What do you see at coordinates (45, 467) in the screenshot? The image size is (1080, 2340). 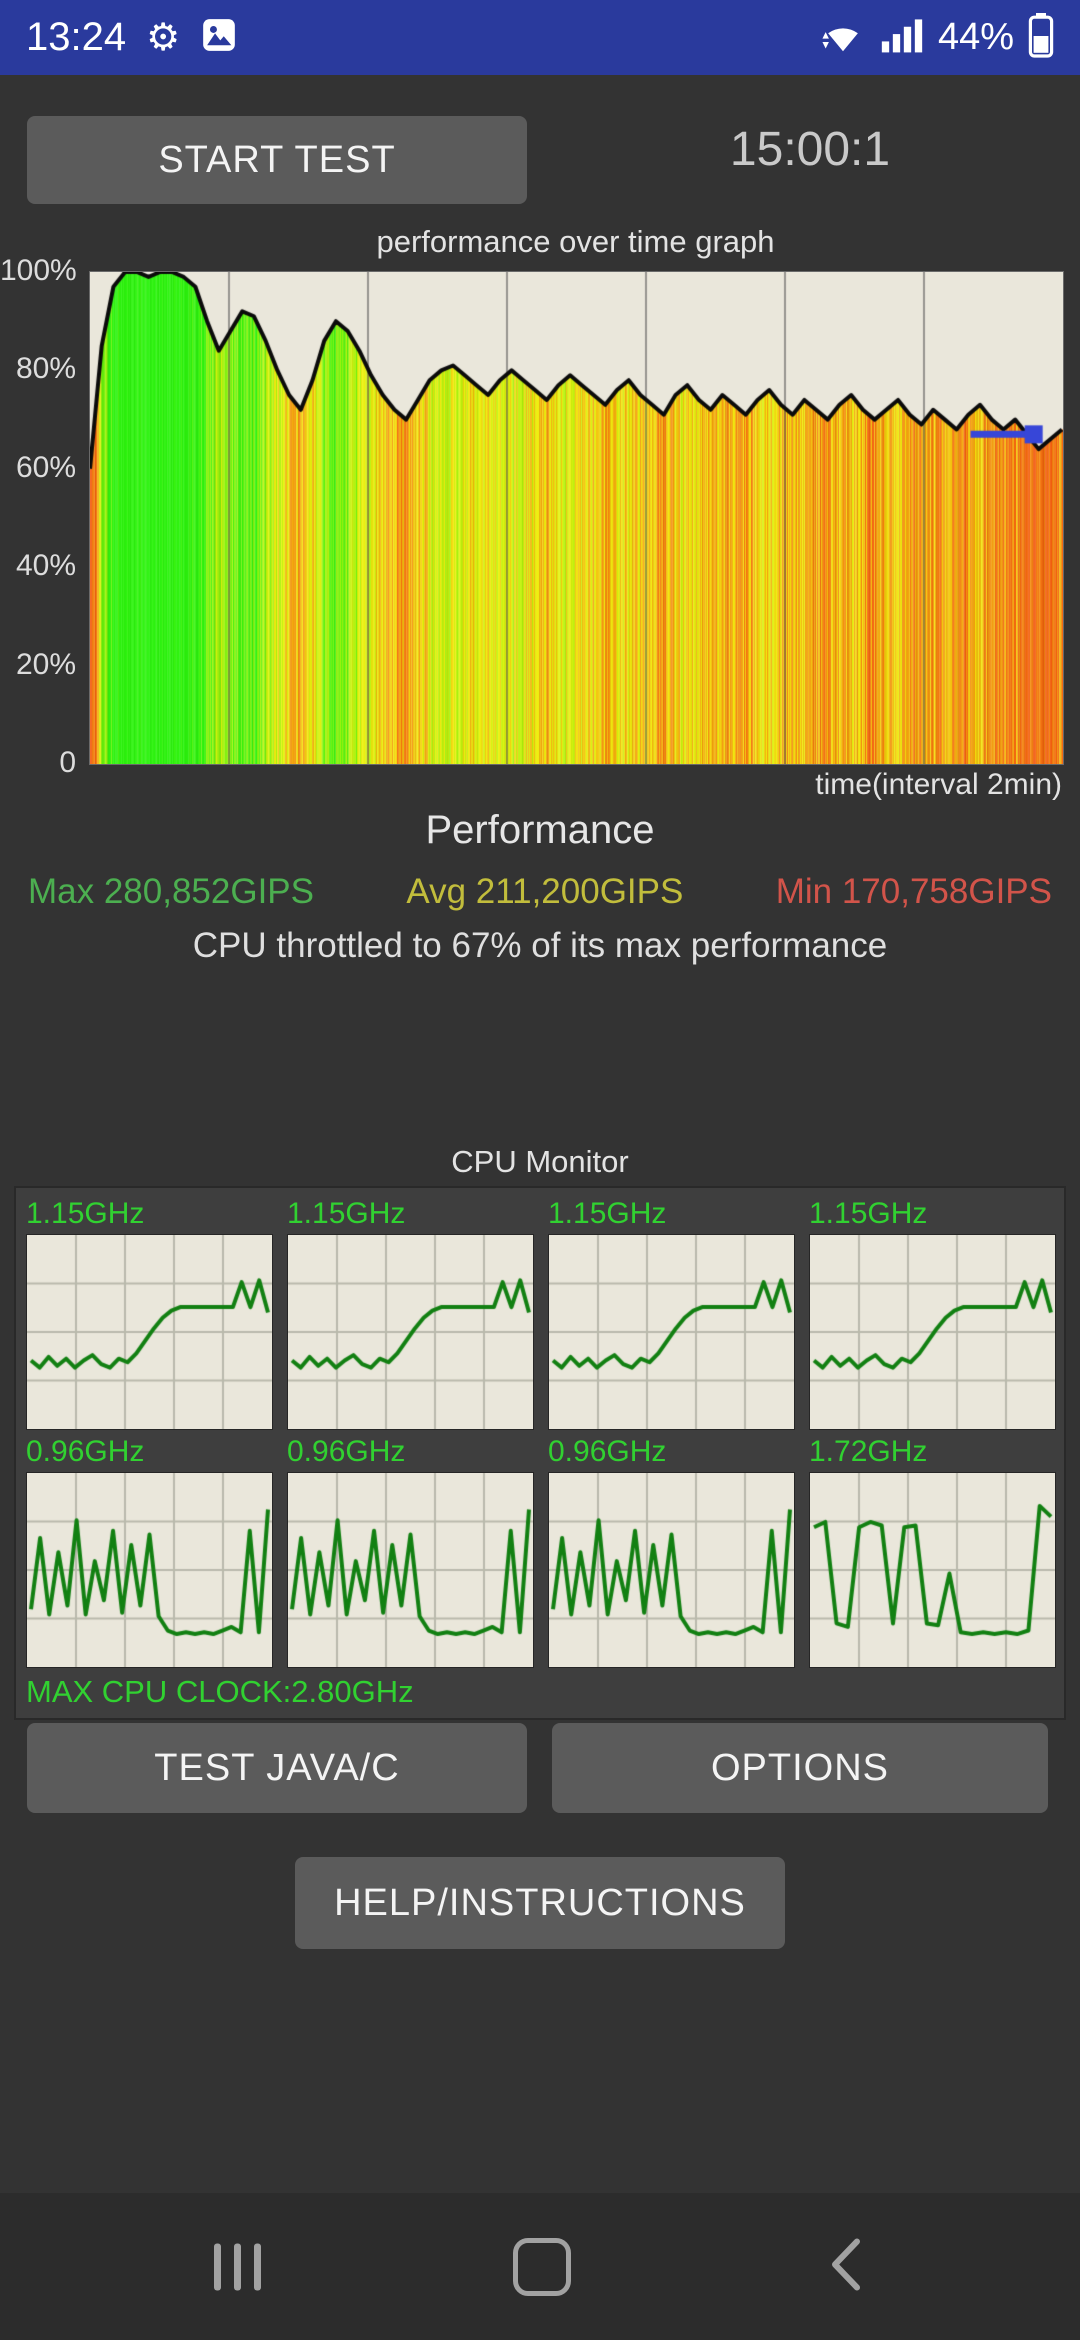 I see `y-tick: 60%` at bounding box center [45, 467].